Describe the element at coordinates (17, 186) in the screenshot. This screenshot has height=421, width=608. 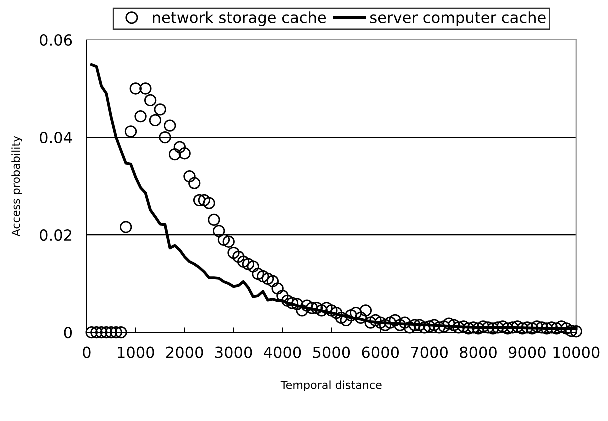
I see `y-axis-title: Access probability` at that location.